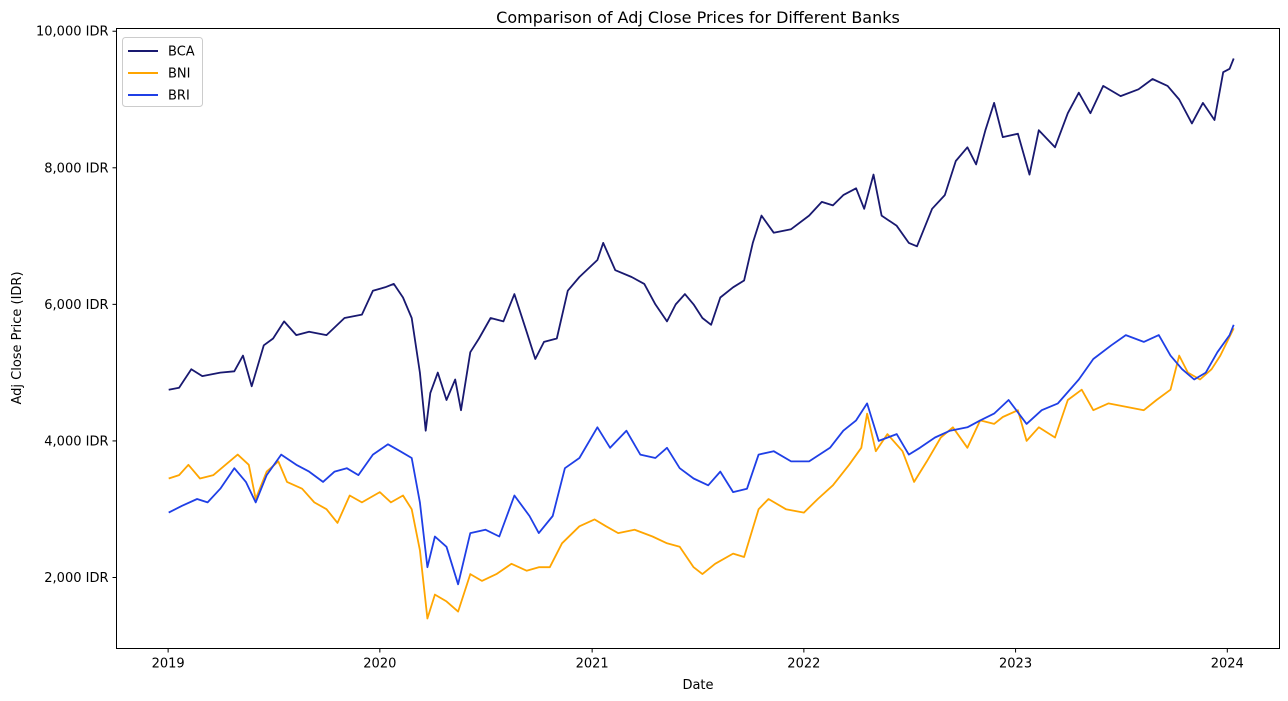  I want to click on x-tick-label: 2021, so click(592, 664).